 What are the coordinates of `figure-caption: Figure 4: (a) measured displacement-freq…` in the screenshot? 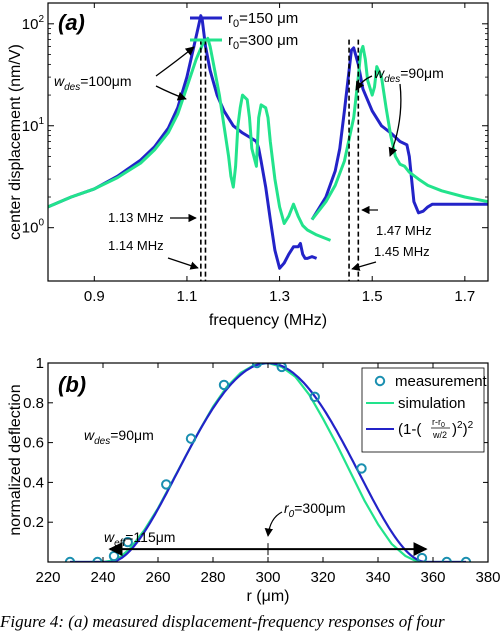 It's located at (222, 621).